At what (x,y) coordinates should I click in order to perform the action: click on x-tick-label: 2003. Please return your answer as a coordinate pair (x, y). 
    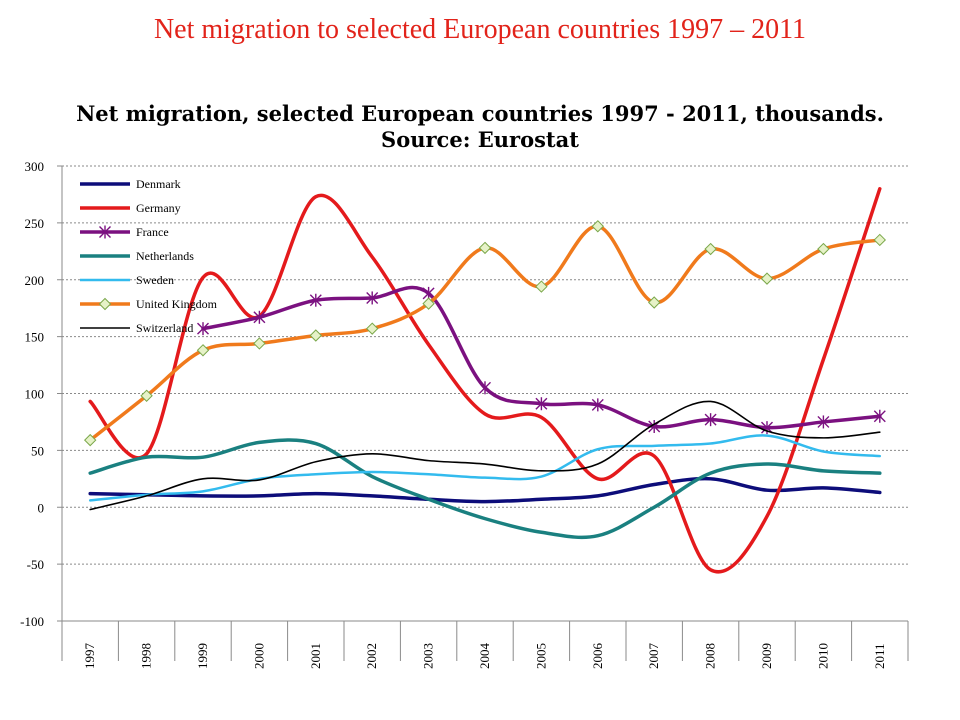
    Looking at the image, I should click on (428, 656).